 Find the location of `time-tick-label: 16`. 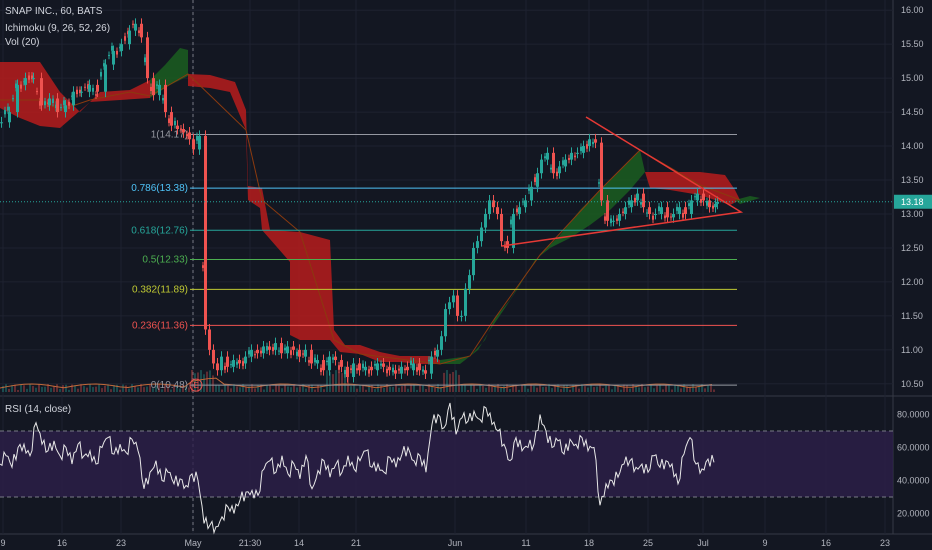

time-tick-label: 16 is located at coordinates (826, 543).